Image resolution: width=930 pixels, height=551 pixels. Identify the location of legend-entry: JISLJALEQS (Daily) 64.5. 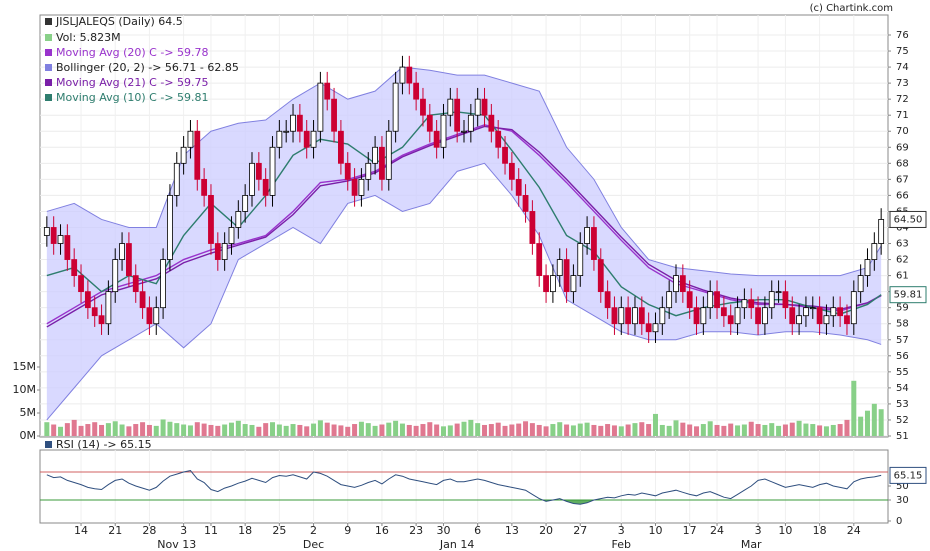
(119, 21).